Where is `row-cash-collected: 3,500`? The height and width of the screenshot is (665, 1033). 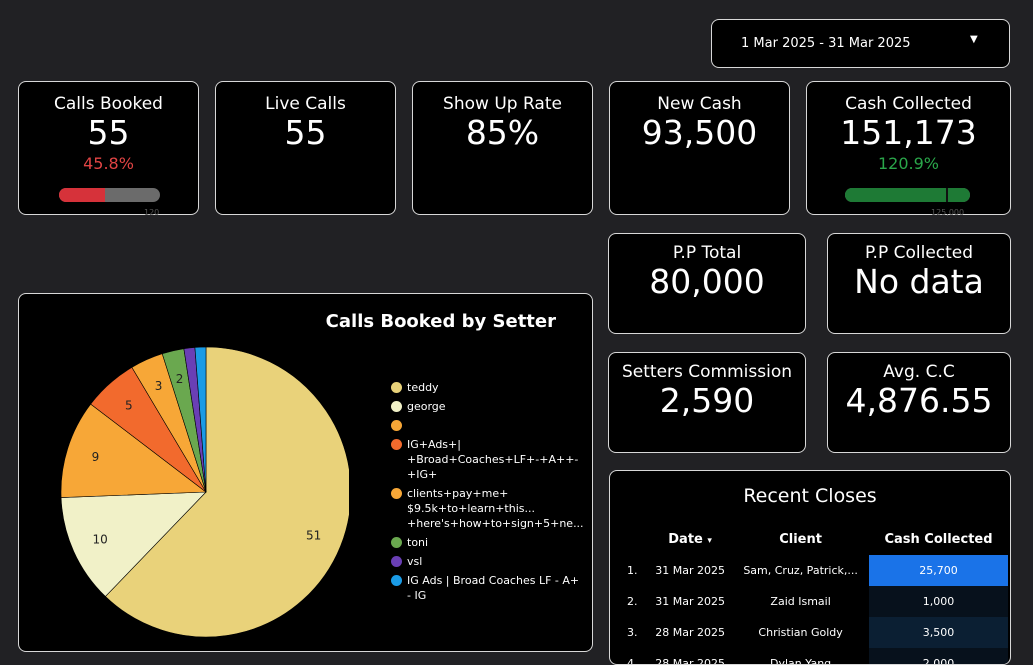 row-cash-collected: 3,500 is located at coordinates (938, 632).